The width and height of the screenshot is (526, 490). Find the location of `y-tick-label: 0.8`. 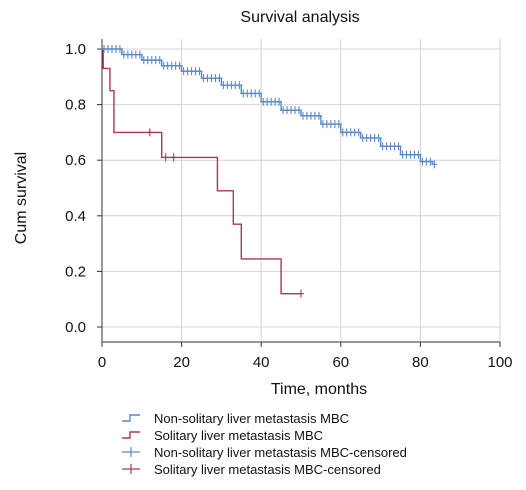

y-tick-label: 0.8 is located at coordinates (75, 105).